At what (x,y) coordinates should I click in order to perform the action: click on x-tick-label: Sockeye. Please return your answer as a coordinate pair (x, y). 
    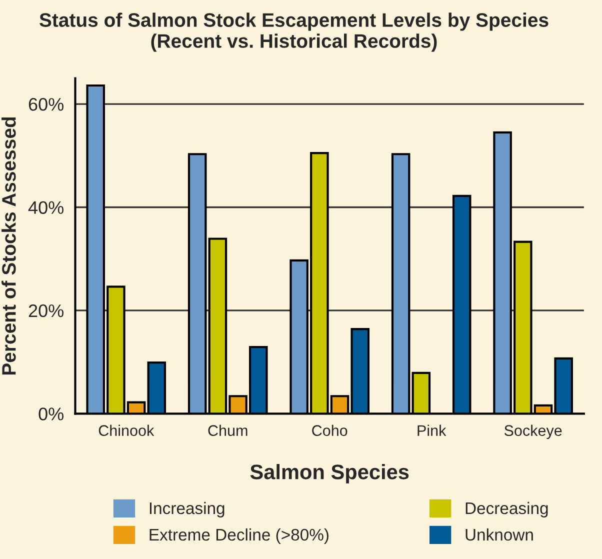
    Looking at the image, I should click on (533, 432).